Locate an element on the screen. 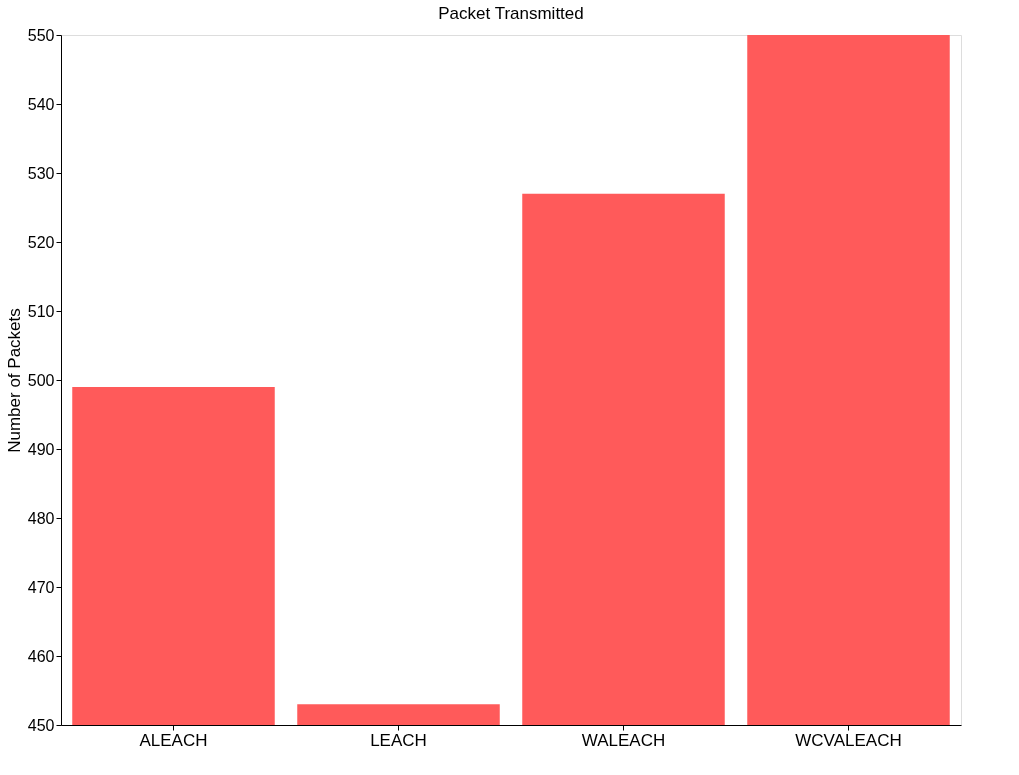  y-tick-label: 450 is located at coordinates (41, 725).